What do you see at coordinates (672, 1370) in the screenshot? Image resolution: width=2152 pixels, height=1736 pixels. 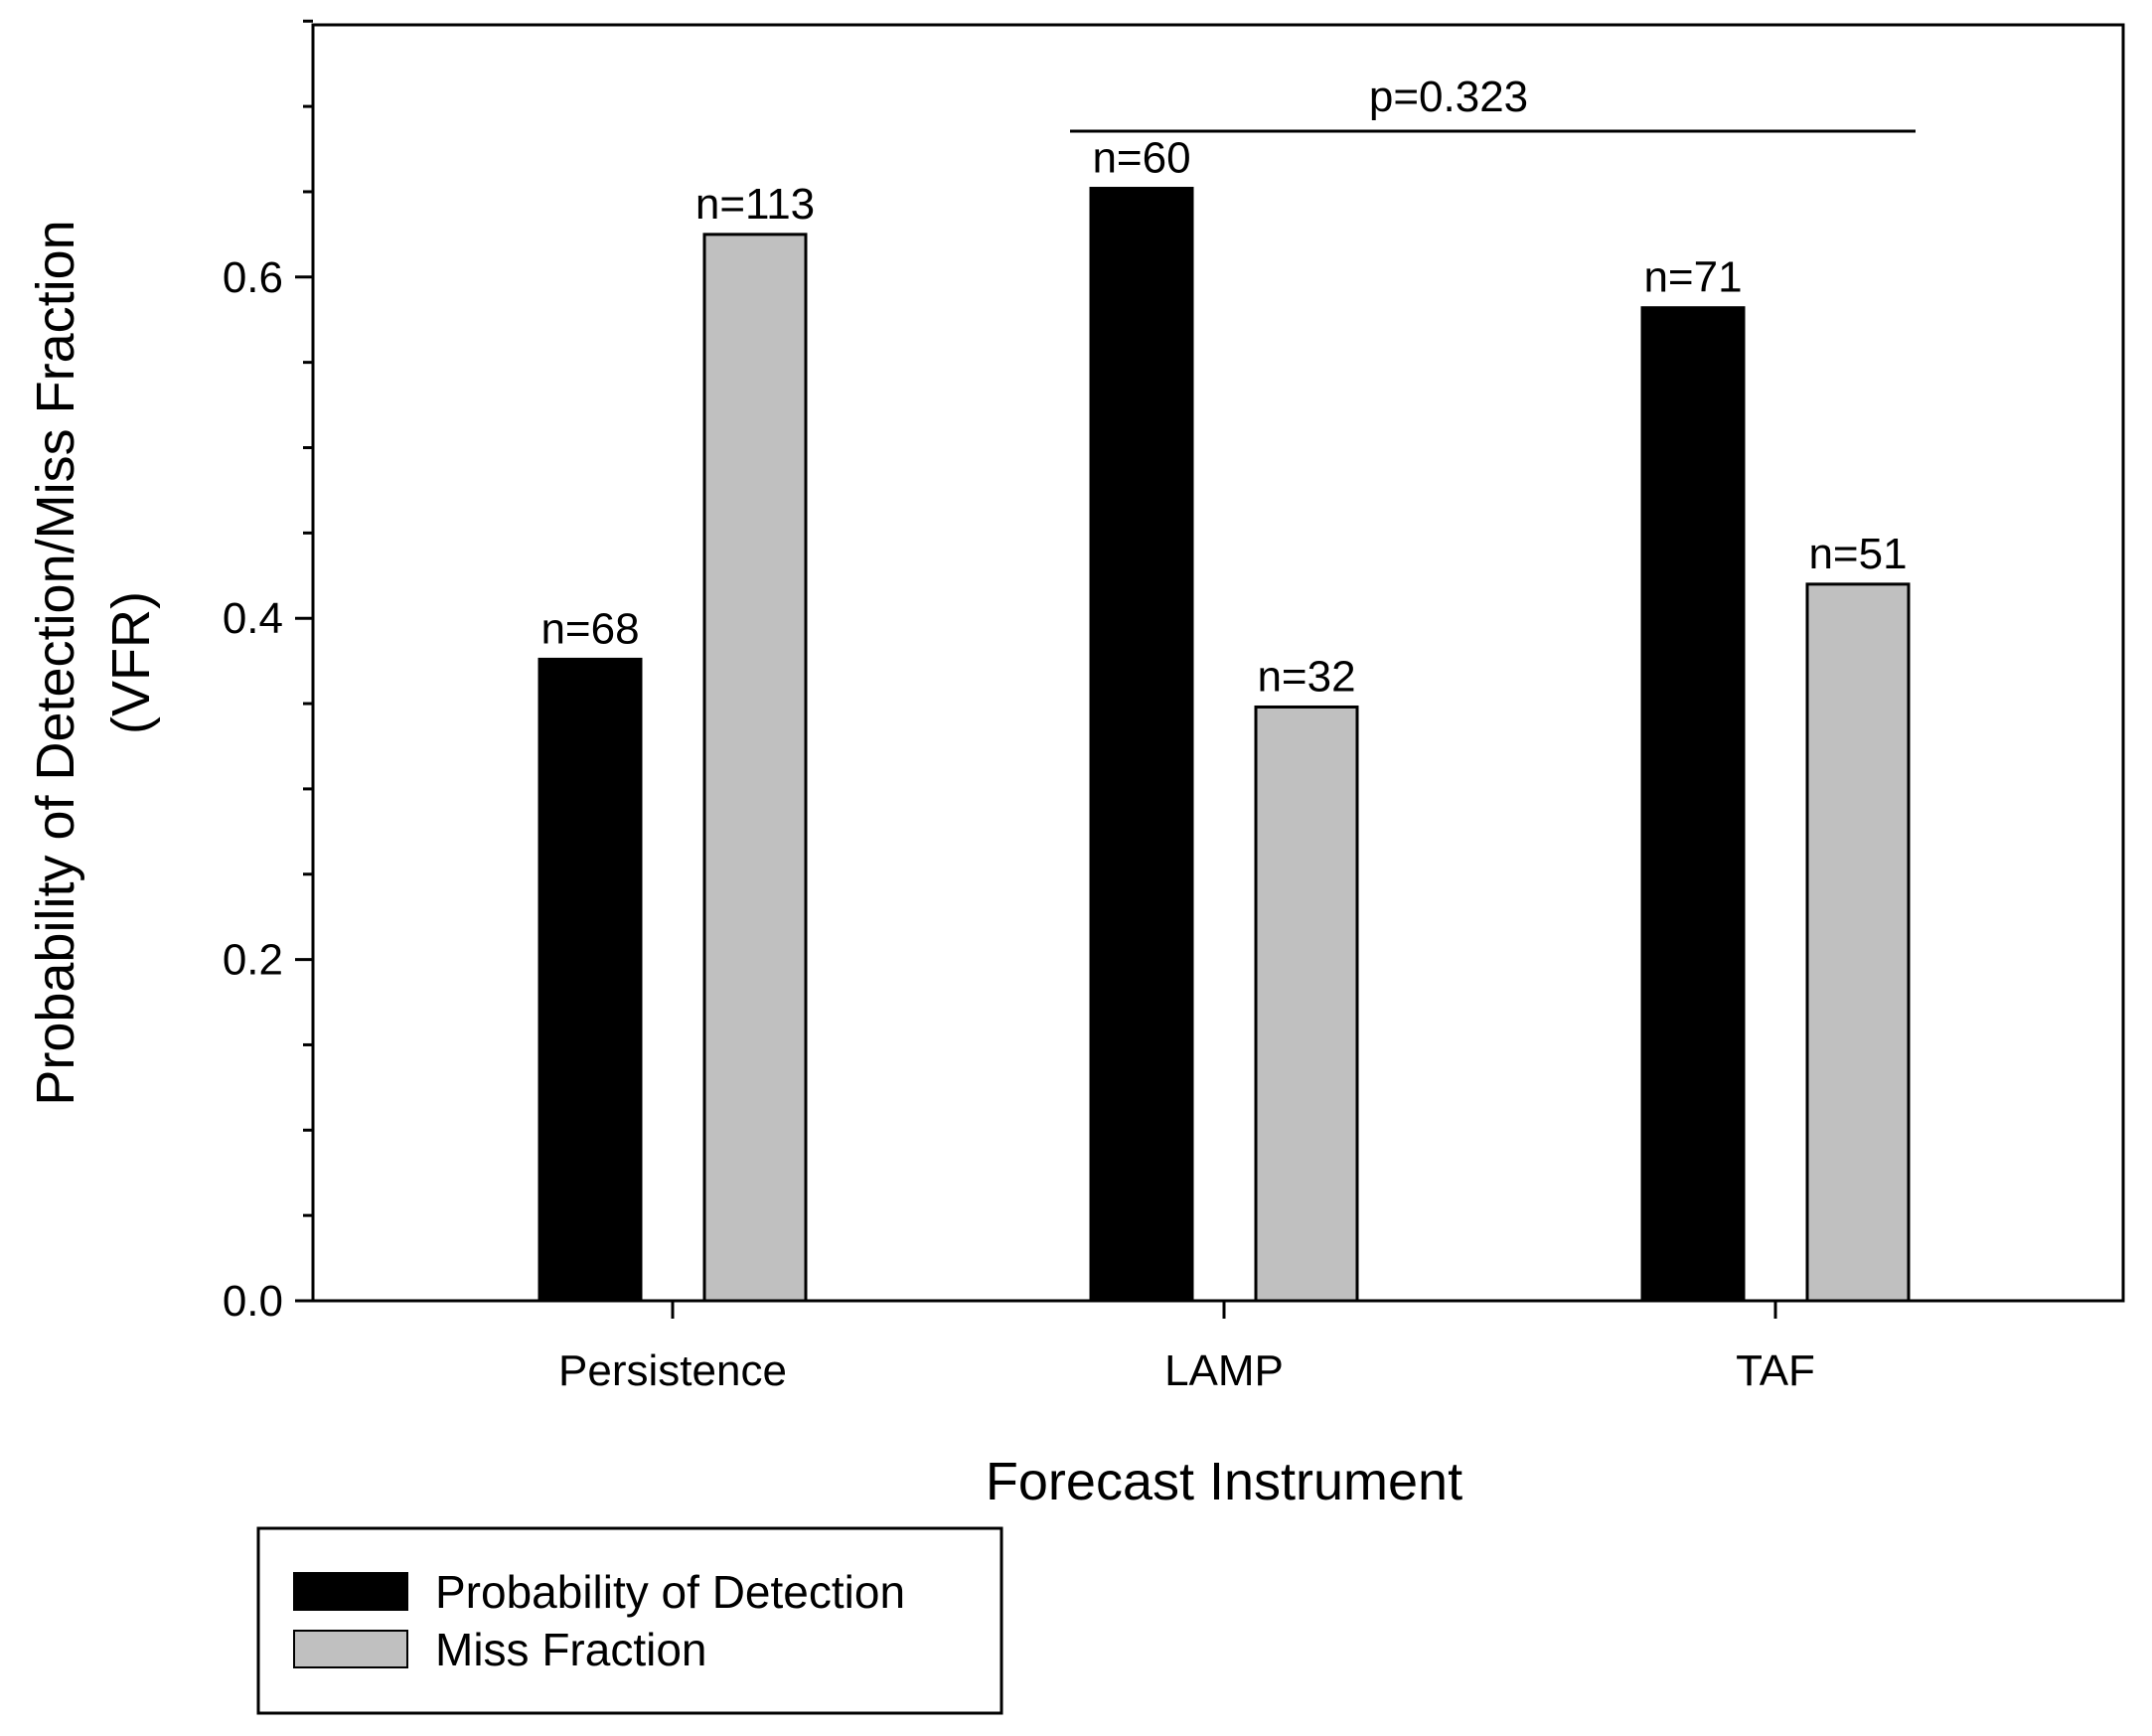 I see `x-tick-label: Persistence` at bounding box center [672, 1370].